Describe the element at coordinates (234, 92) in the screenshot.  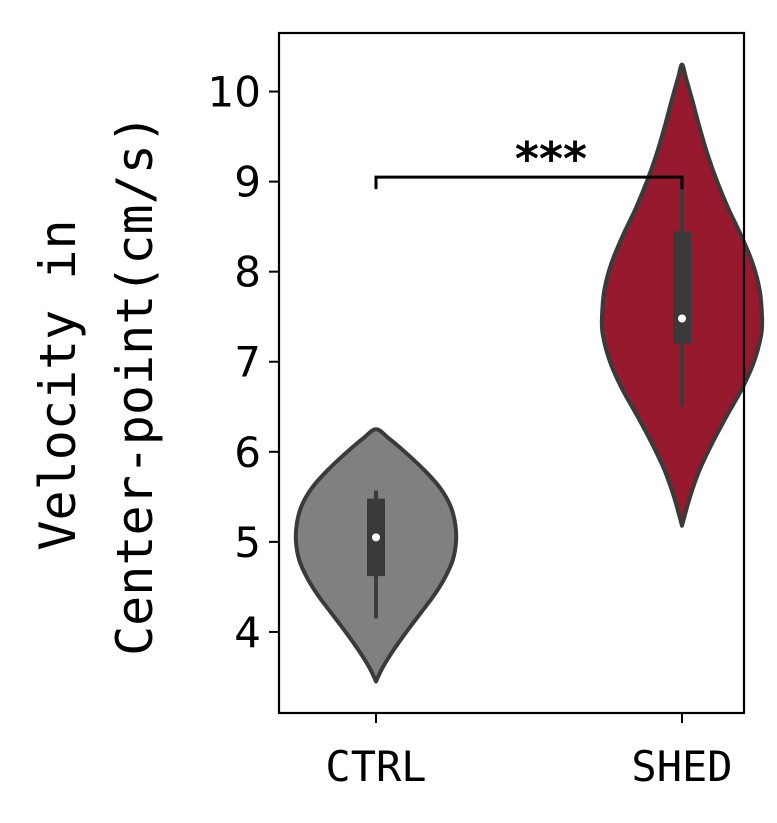
I see `y-tick-label-10: 10` at that location.